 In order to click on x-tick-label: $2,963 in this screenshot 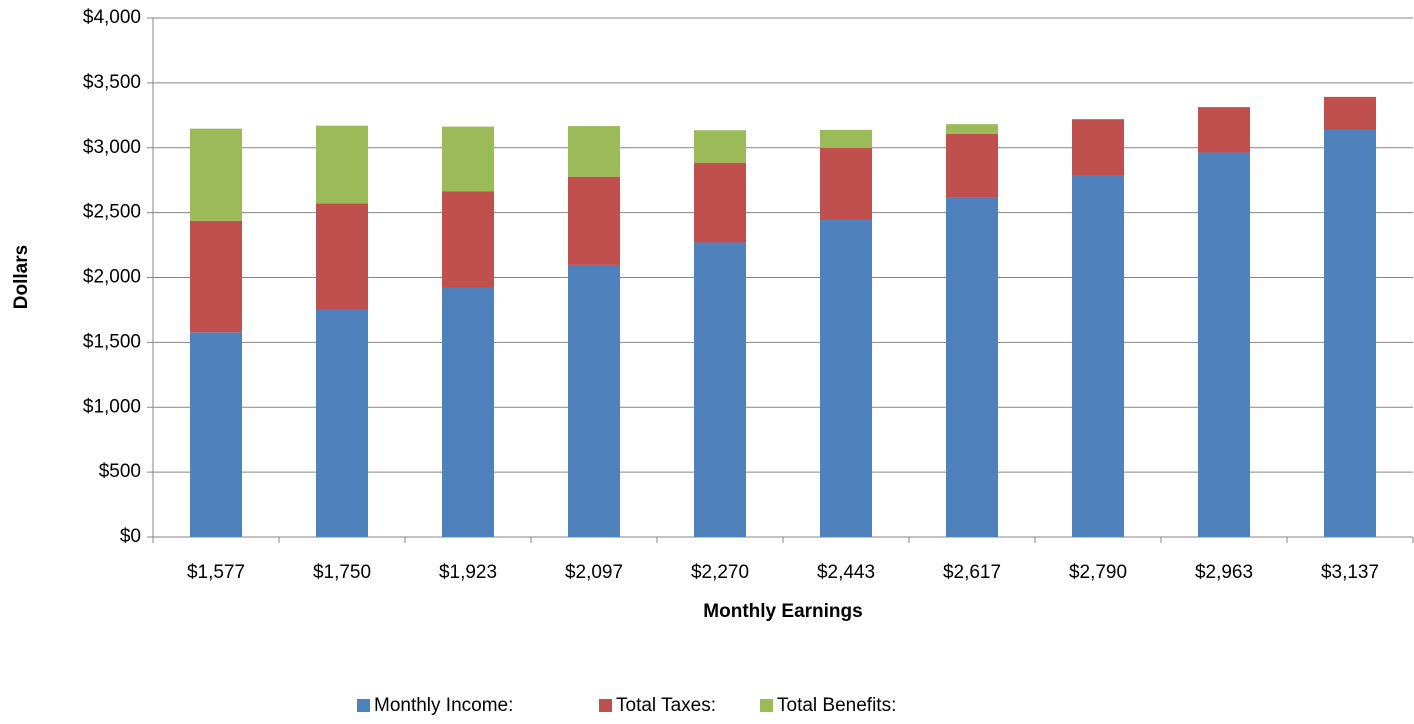, I will do `click(1224, 572)`.